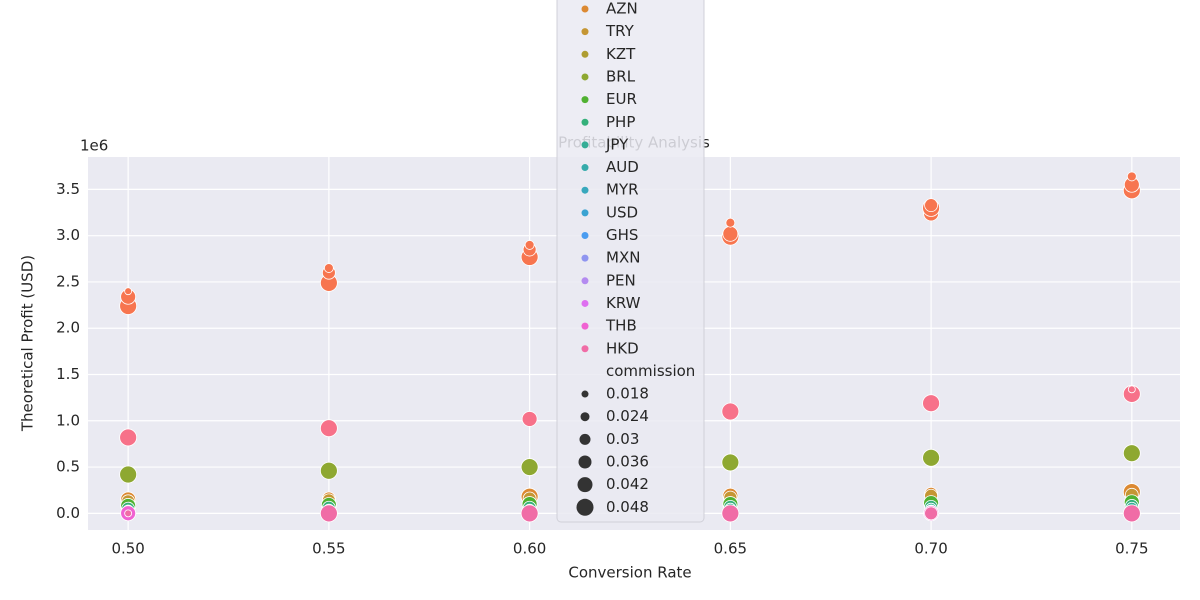 The height and width of the screenshot is (600, 1200). Describe the element at coordinates (622, 439) in the screenshot. I see `legend-size-label: 0.03` at that location.